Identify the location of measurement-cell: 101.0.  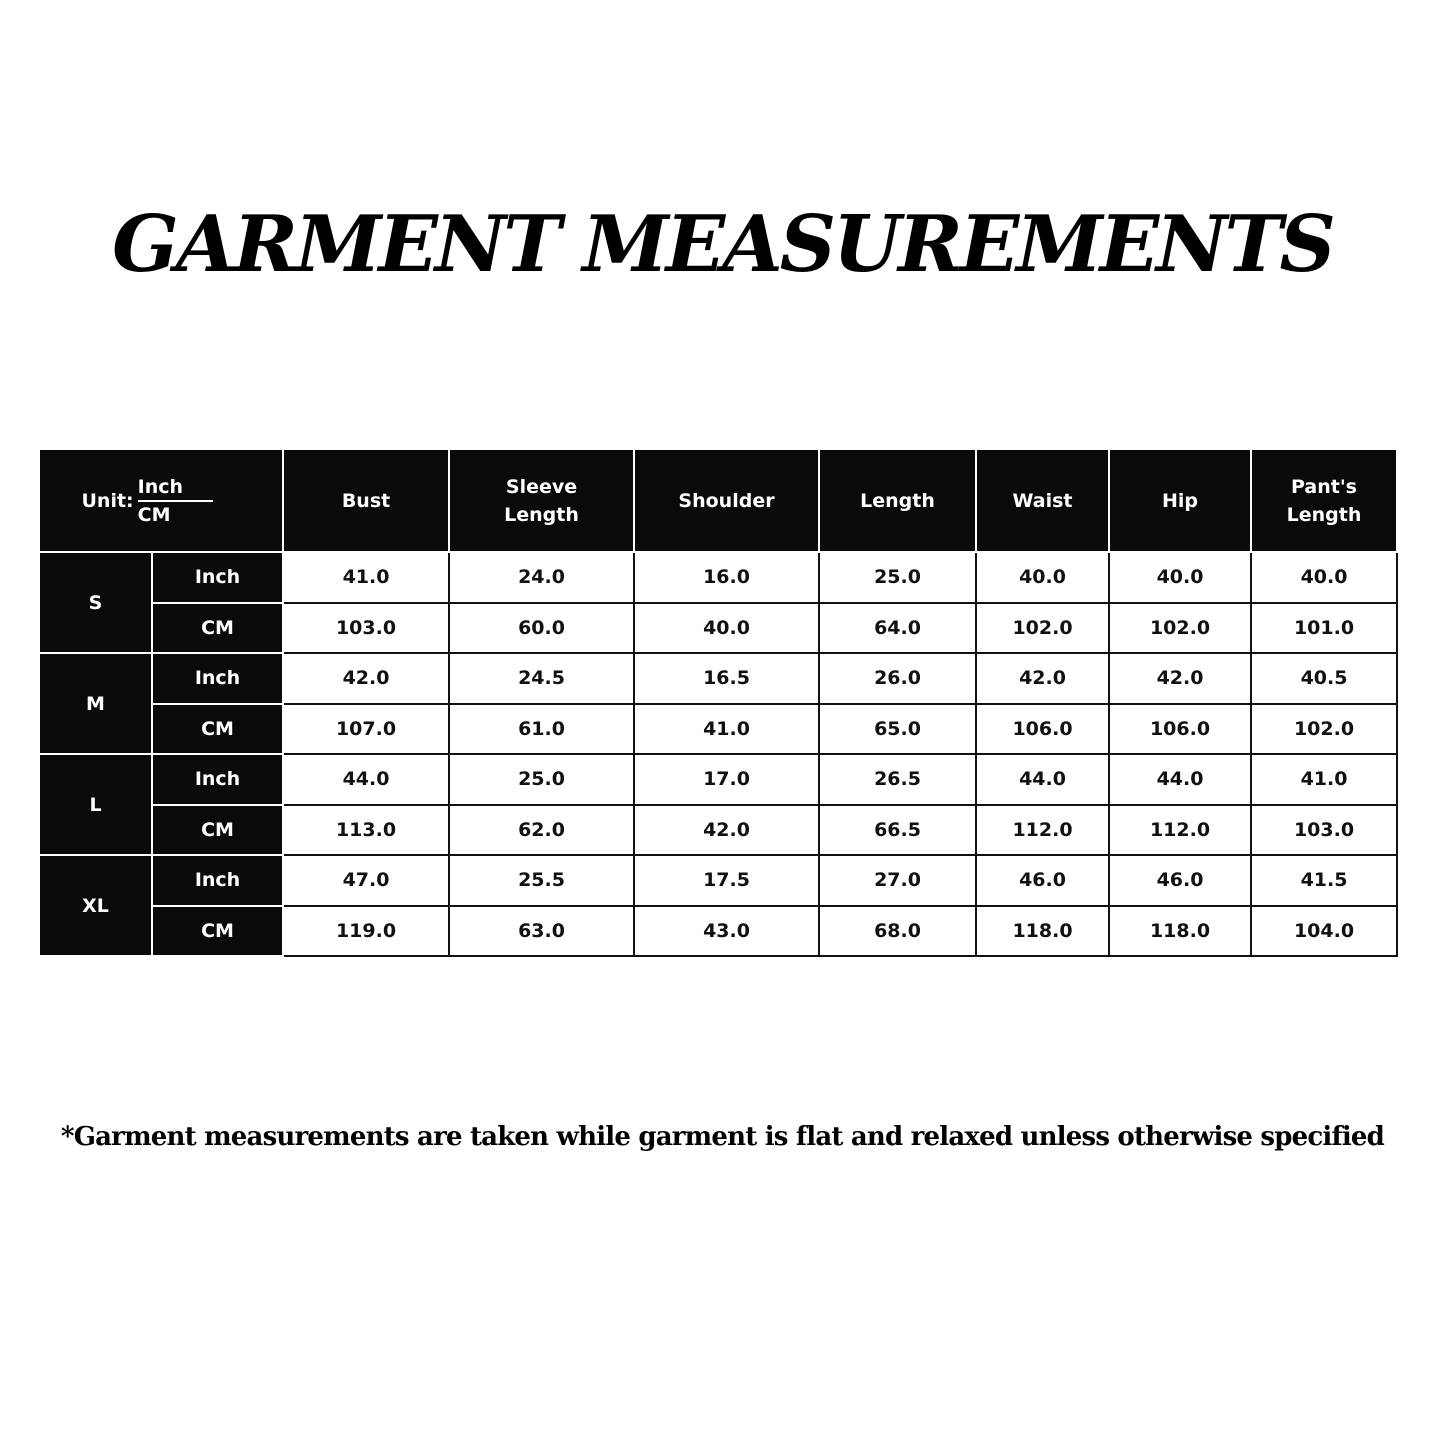
(1324, 627).